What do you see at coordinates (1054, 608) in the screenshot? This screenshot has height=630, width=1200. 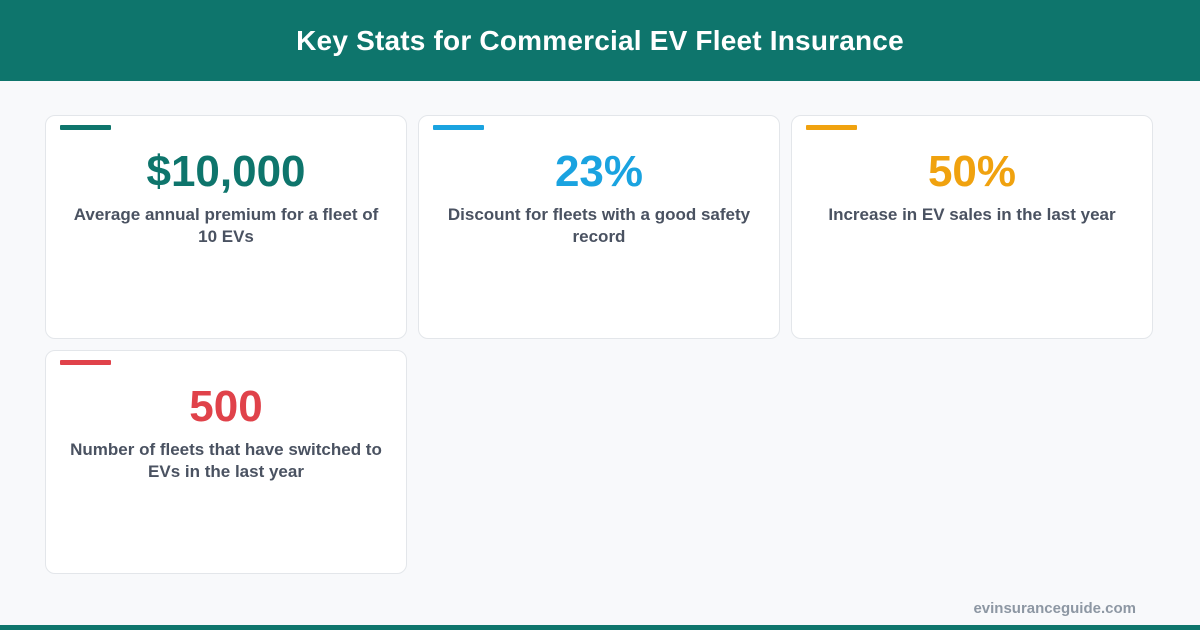 I see `site-url: evinsuranceguide.com` at bounding box center [1054, 608].